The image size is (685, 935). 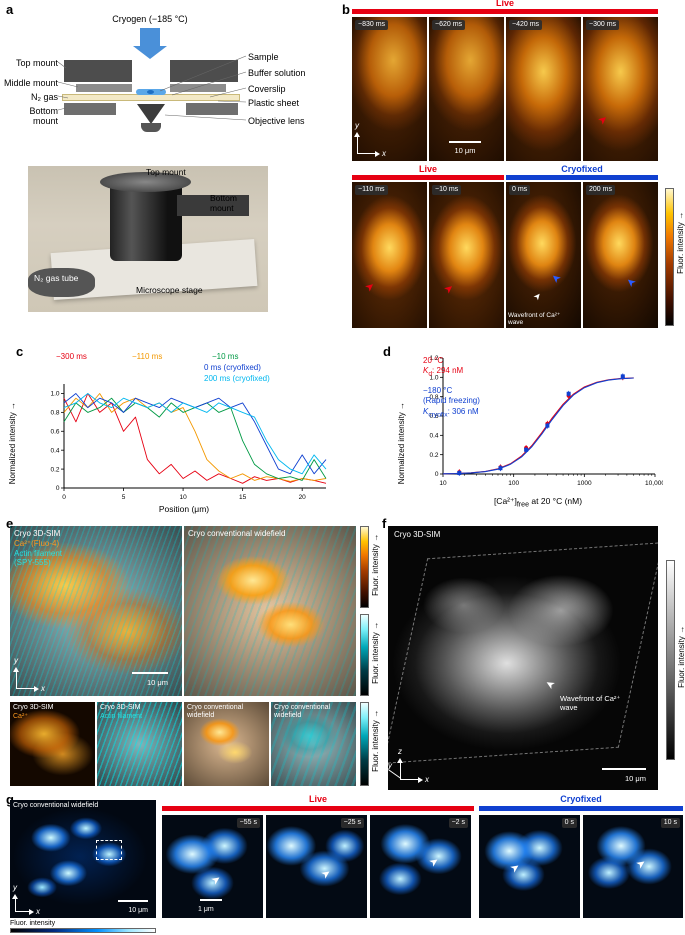 What do you see at coordinates (633, 866) in the screenshot?
I see `frame-10s: 10 s ➤` at bounding box center [633, 866].